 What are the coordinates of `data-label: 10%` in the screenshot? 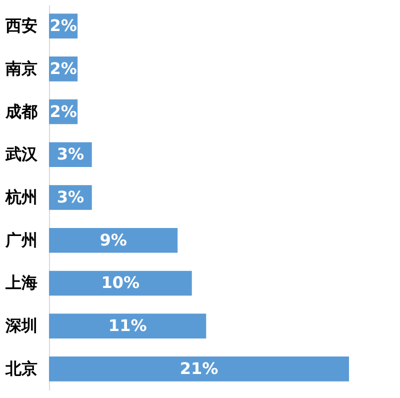 It's located at (120, 282).